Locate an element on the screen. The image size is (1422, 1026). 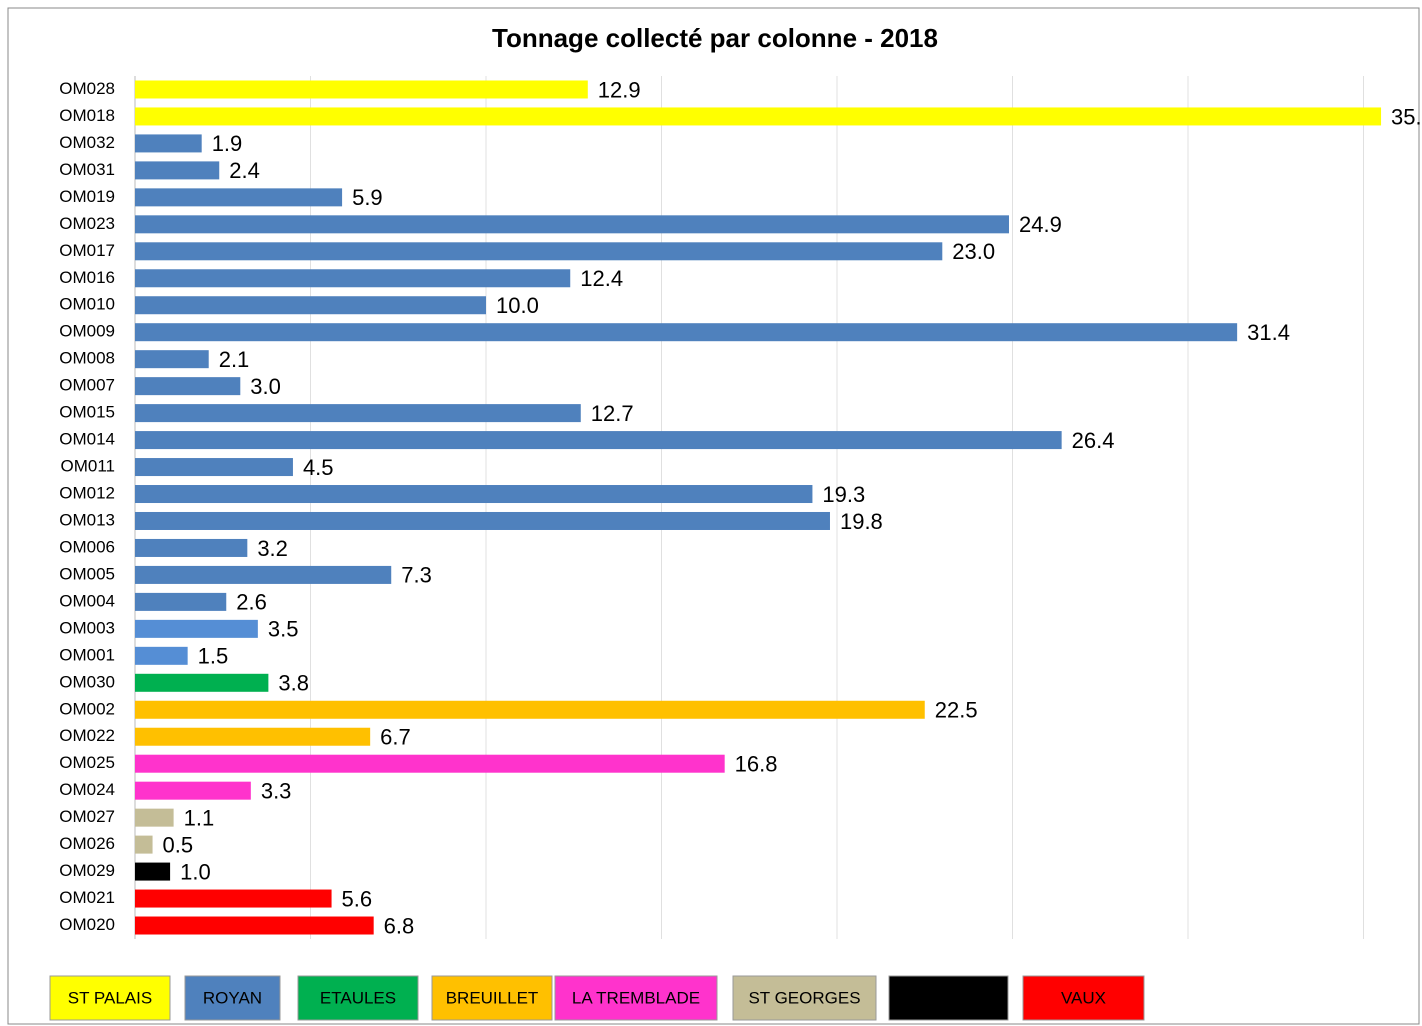
value-label: 23.0 is located at coordinates (973, 251).